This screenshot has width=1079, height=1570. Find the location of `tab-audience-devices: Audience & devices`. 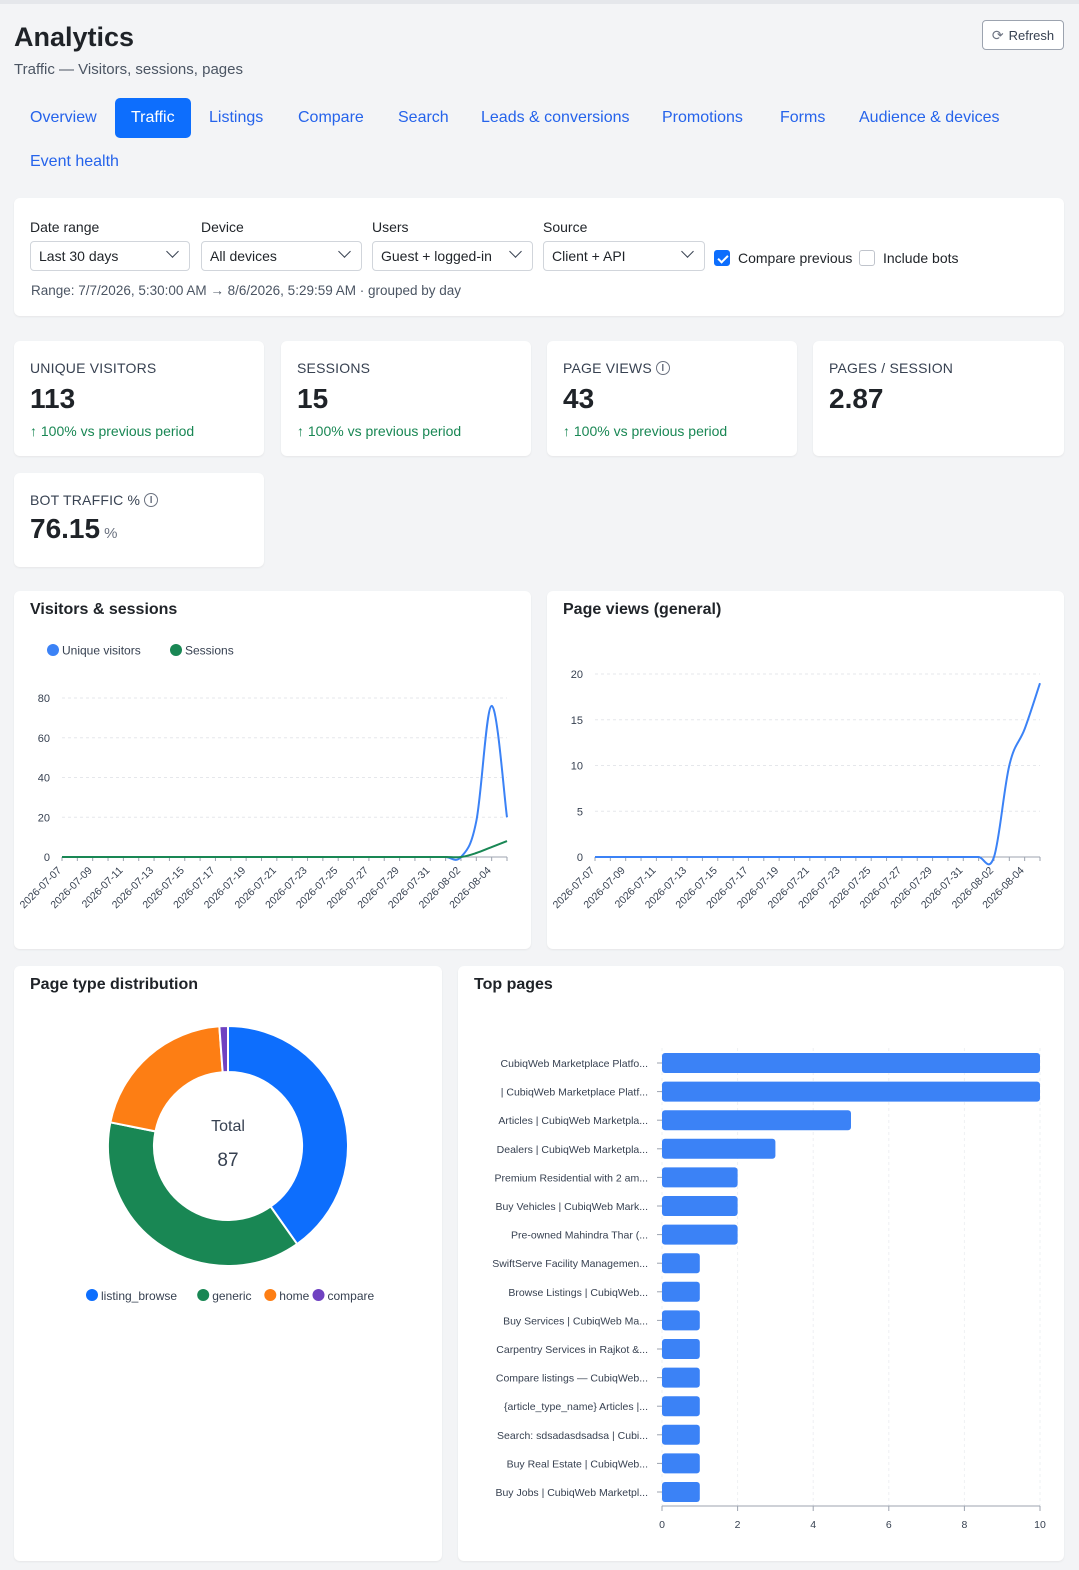

tab-audience-devices: Audience & devices is located at coordinates (929, 117).